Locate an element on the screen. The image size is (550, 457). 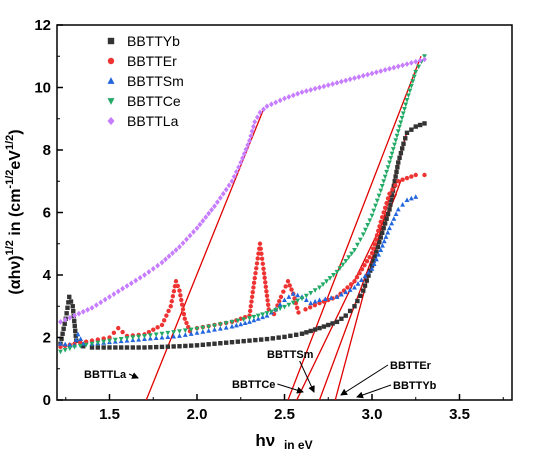
x-tick-label: 2.0 is located at coordinates (197, 414).